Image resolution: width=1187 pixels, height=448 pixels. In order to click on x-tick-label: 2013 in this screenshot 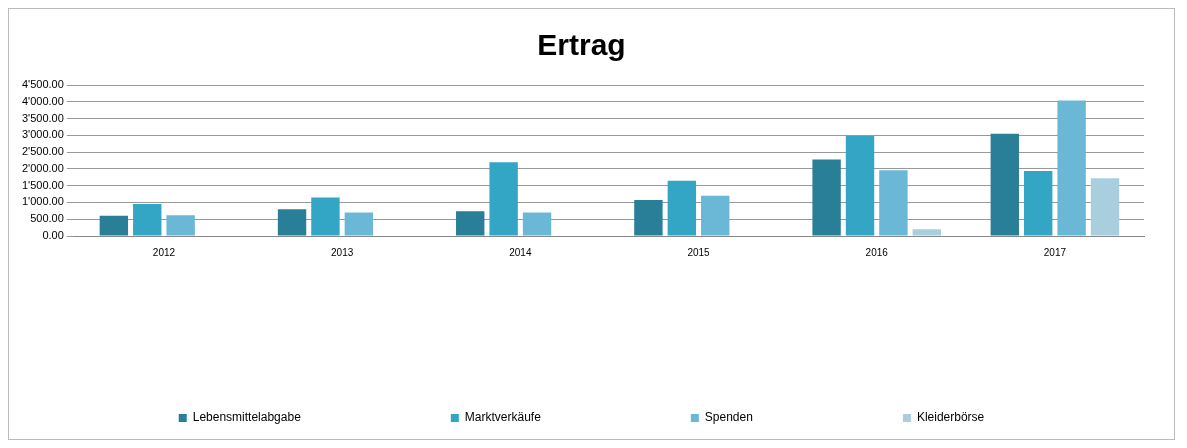, I will do `click(342, 252)`.